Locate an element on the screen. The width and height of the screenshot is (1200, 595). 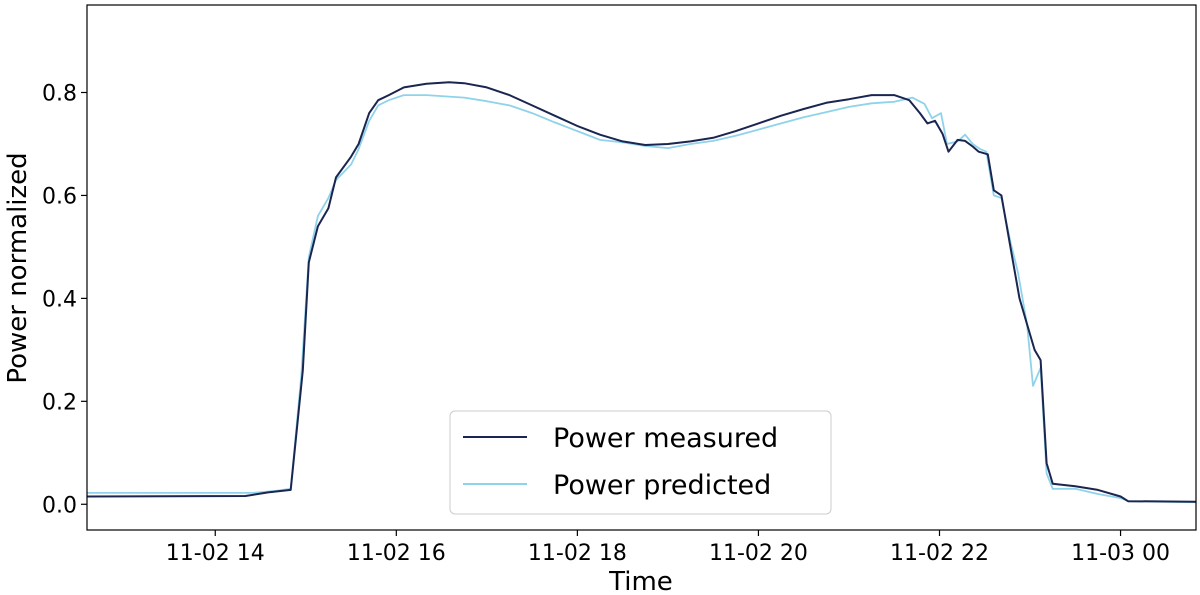
y-tick-label: 0.6 is located at coordinates (59, 196).